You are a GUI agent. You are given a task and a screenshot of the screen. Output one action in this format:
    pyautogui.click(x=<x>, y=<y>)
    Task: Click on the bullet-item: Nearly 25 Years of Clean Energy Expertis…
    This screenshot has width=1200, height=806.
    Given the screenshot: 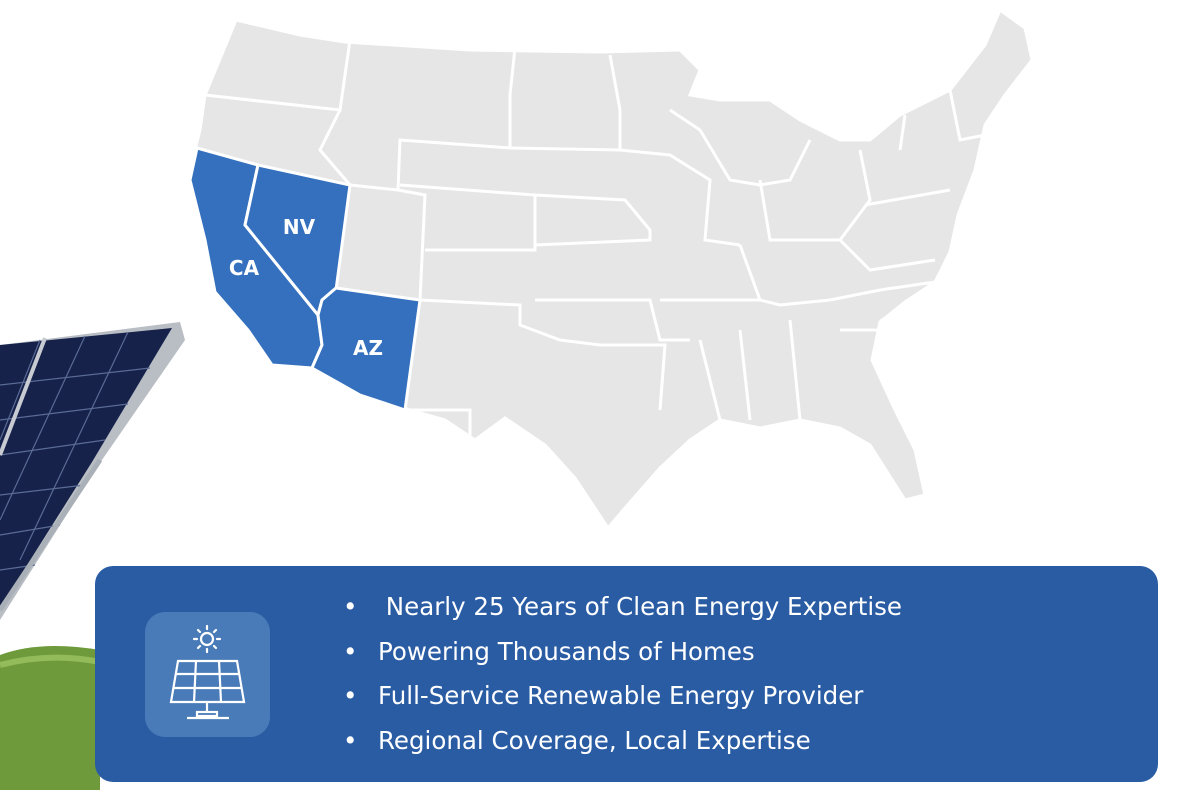 What is the action you would take?
    pyautogui.click(x=622, y=610)
    